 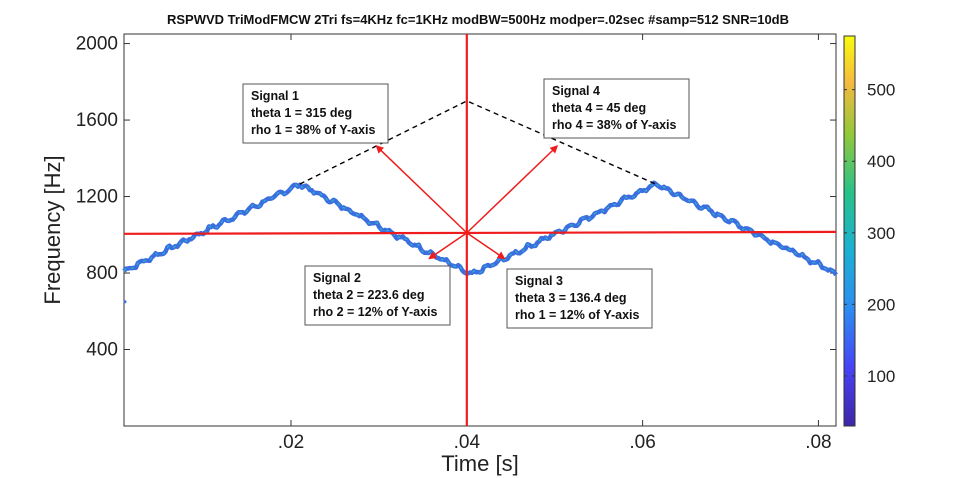 I want to click on signal-trace-highlight, so click(x=480, y=228).